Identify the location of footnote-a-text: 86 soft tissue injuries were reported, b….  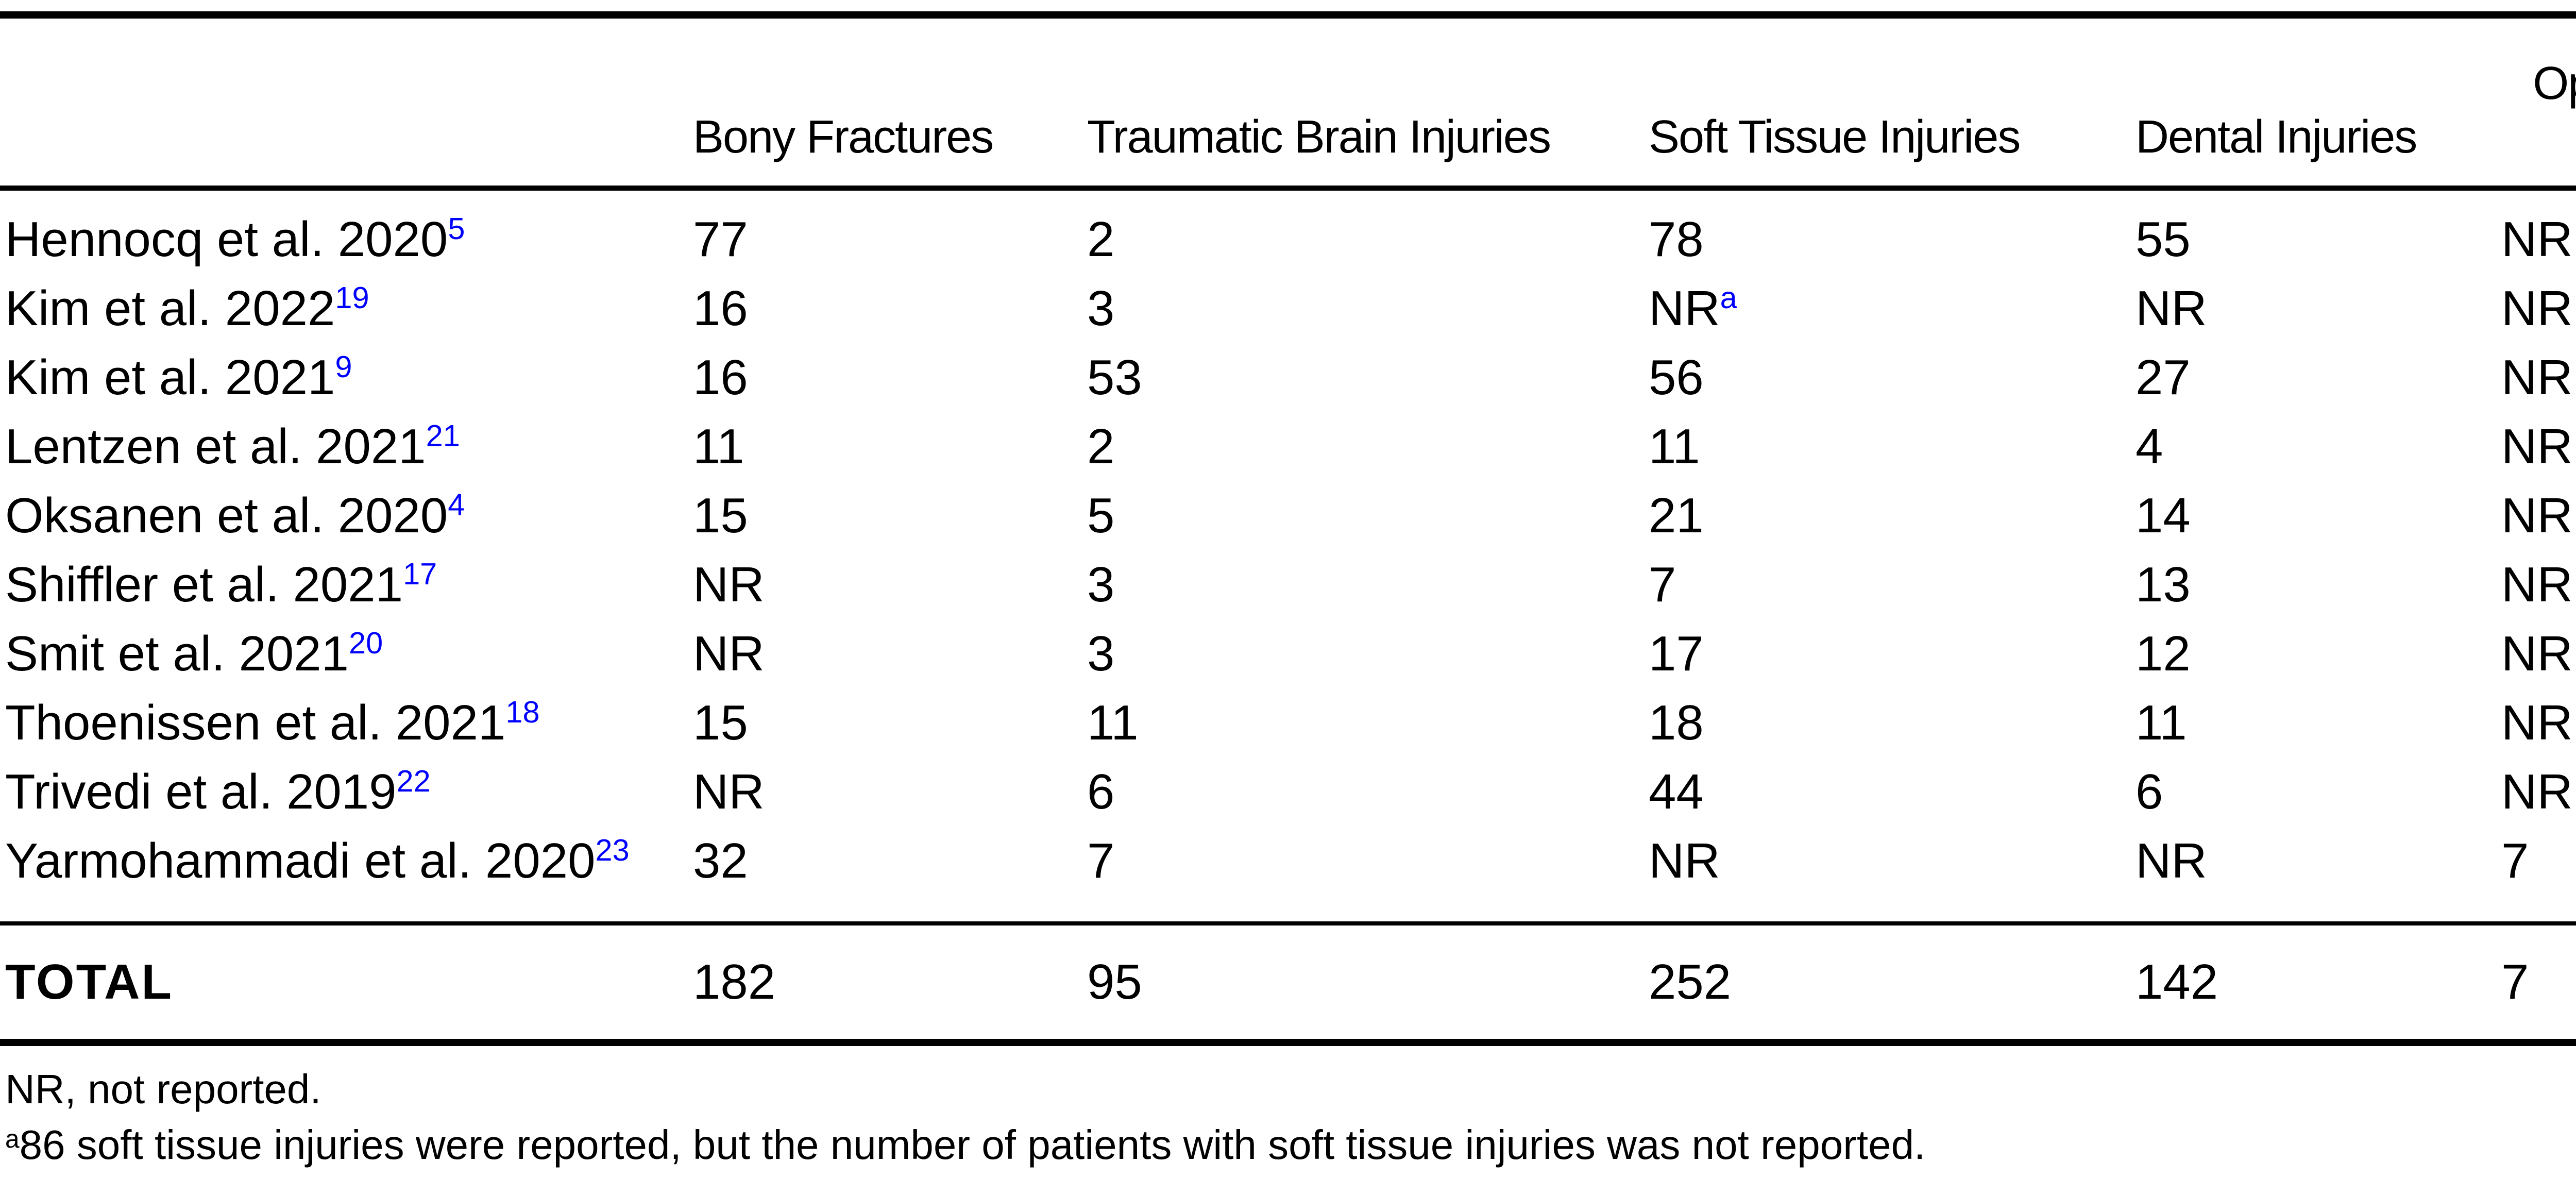
(972, 1145).